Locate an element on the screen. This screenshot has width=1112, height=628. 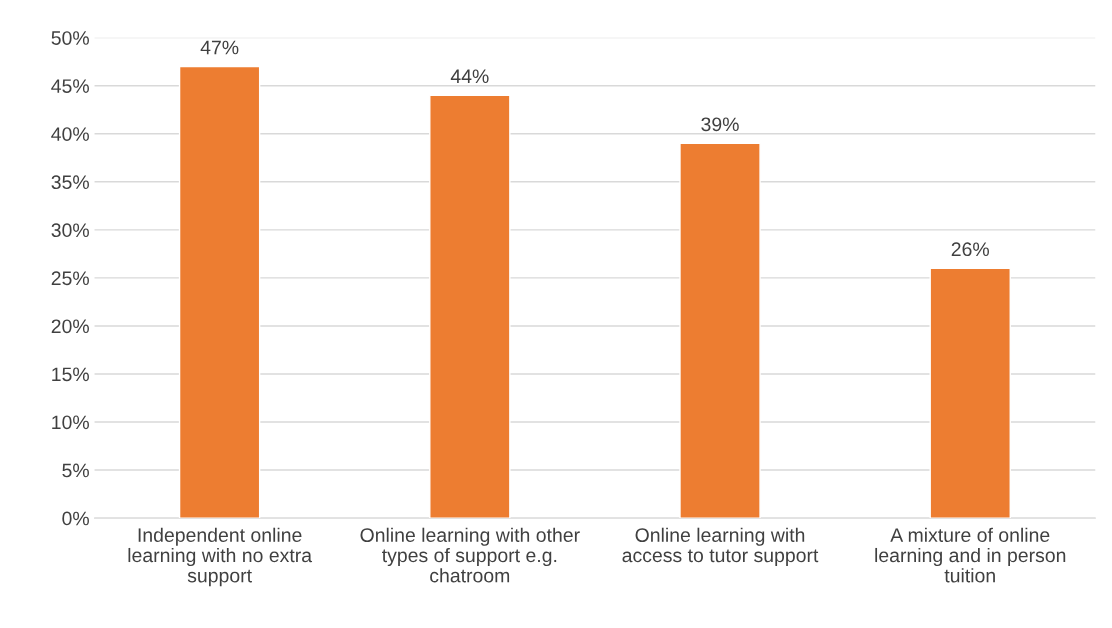
y-tick-label: 35% is located at coordinates (70, 182).